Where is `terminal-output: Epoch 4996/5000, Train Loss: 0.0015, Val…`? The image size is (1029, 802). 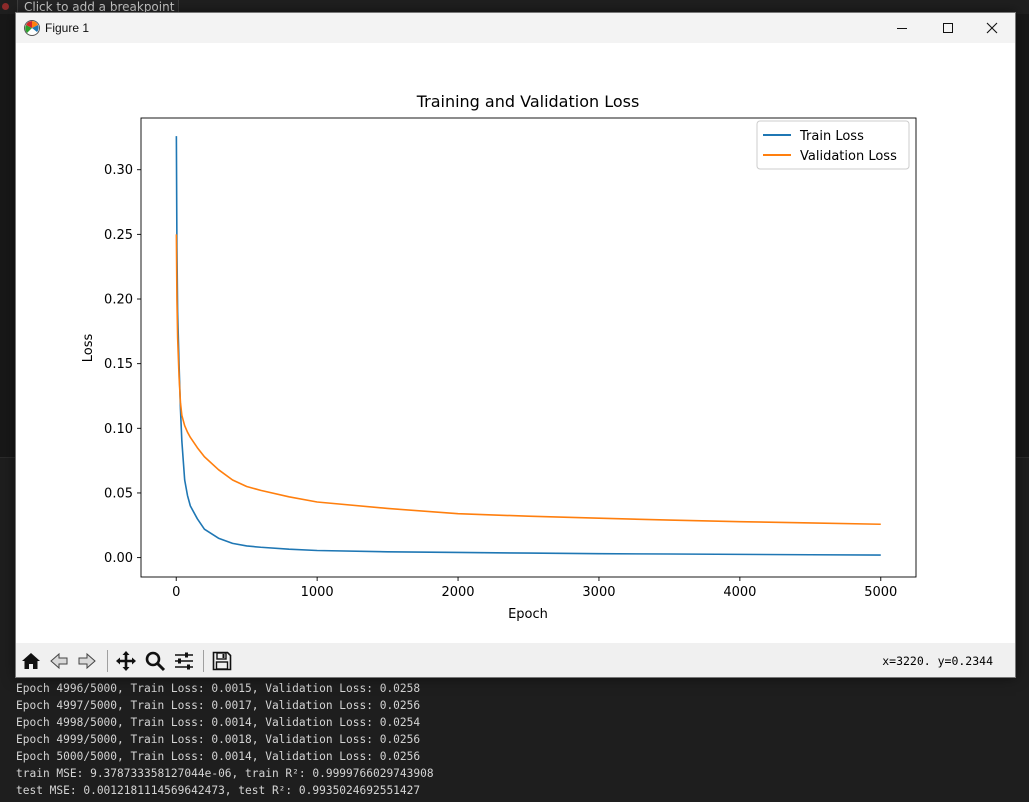
terminal-output: Epoch 4996/5000, Train Loss: 0.0015, Val… is located at coordinates (516, 740).